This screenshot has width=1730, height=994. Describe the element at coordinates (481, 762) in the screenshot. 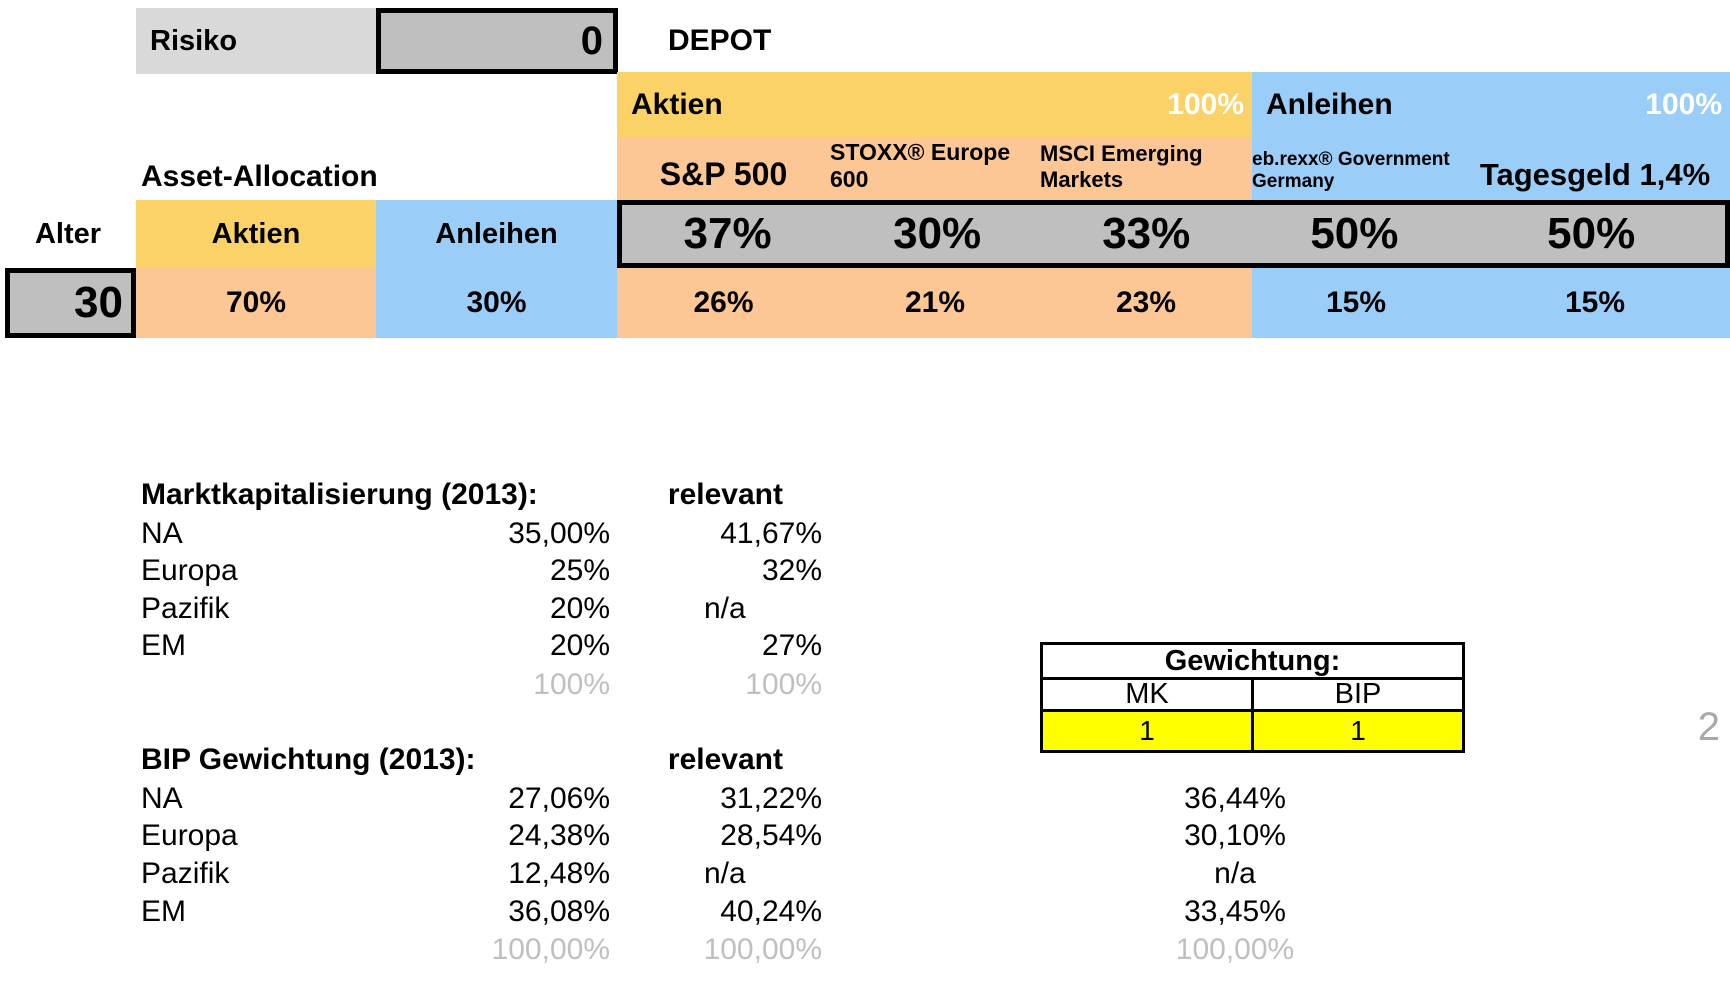

I see `bip-header-row: BIP Gewichtung (2013): relevant` at that location.